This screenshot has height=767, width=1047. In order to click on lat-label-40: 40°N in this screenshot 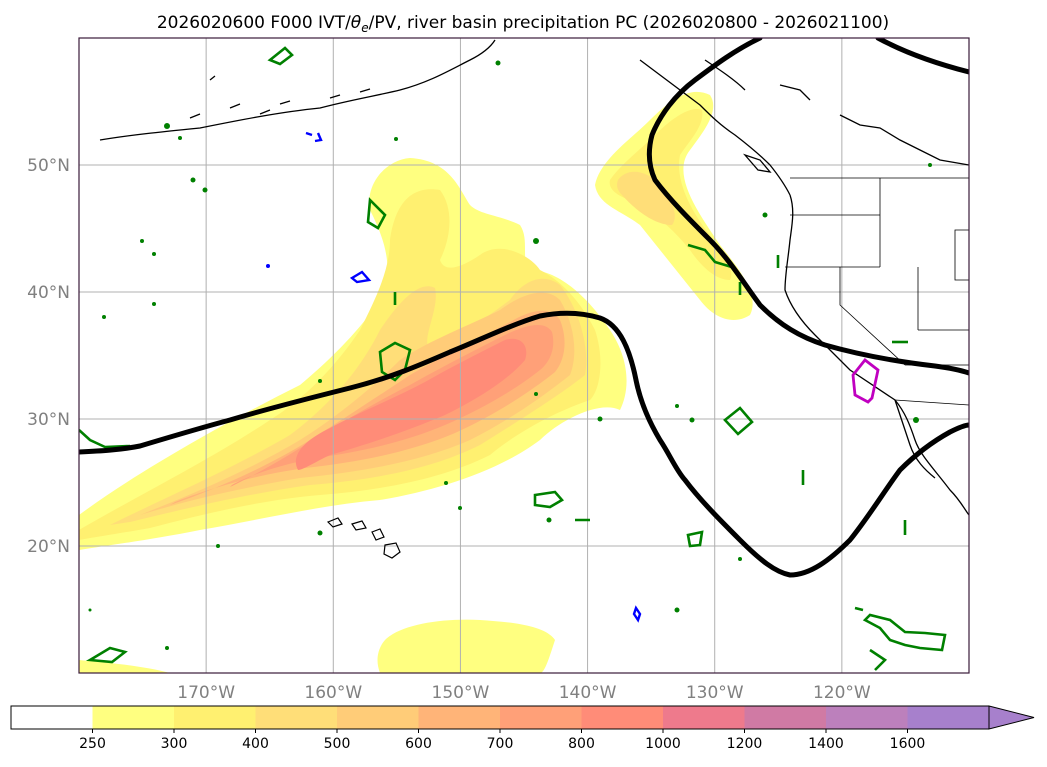, I will do `click(48, 293)`.